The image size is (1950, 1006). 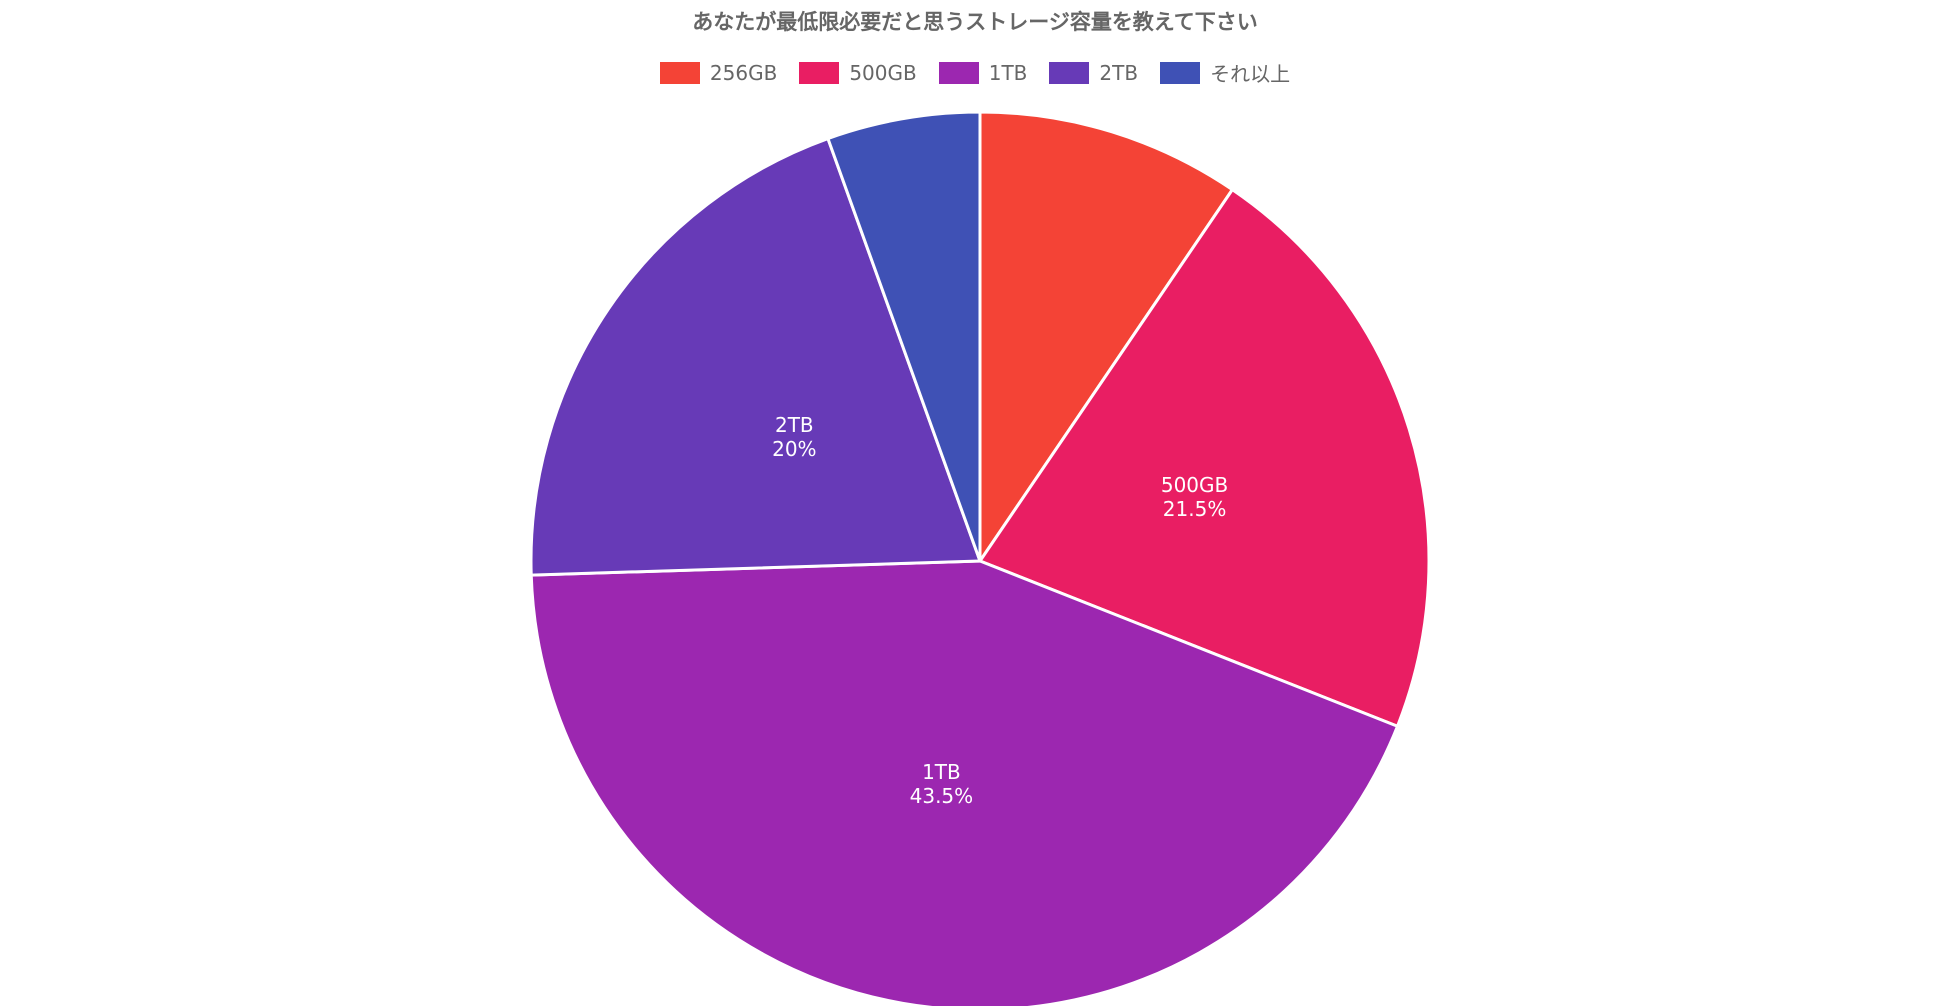 I want to click on legend-label: それ以上, so click(x=1250, y=74).